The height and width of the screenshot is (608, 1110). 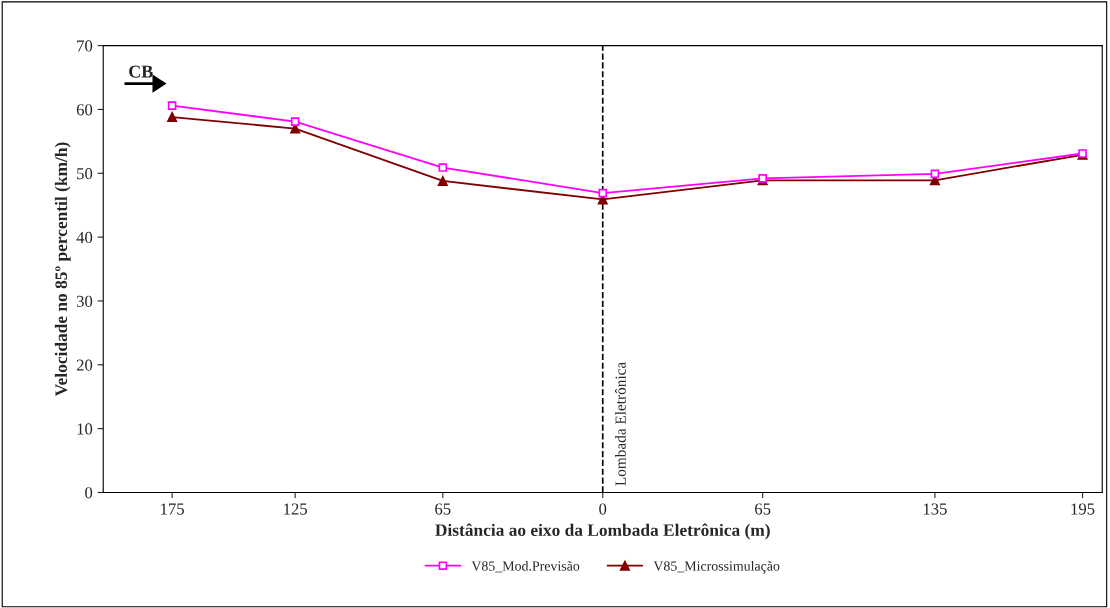 What do you see at coordinates (602, 531) in the screenshot?
I see `x-axis-title: Distância ao eixo da Lombada Eletrônica (m)` at bounding box center [602, 531].